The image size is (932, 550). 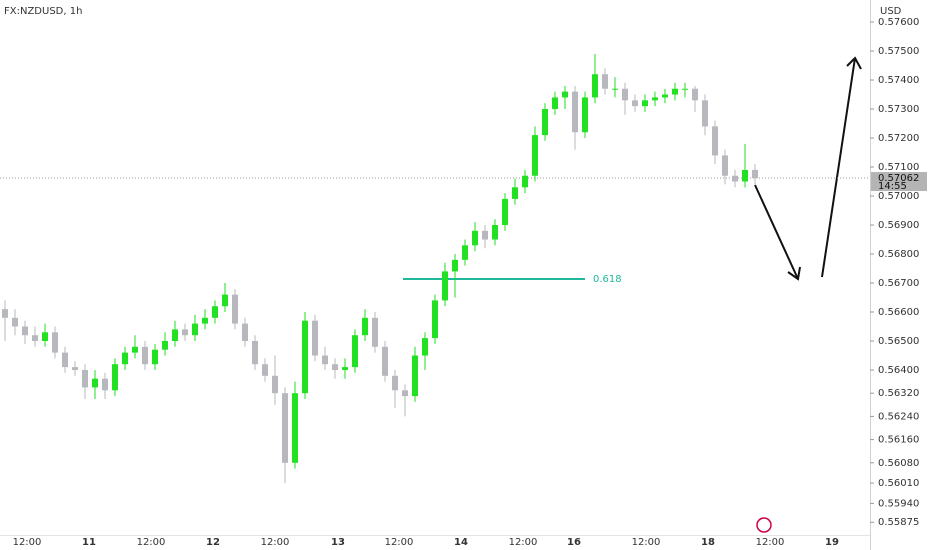 I want to click on y-tick-label: 0.56010, so click(x=898, y=483).